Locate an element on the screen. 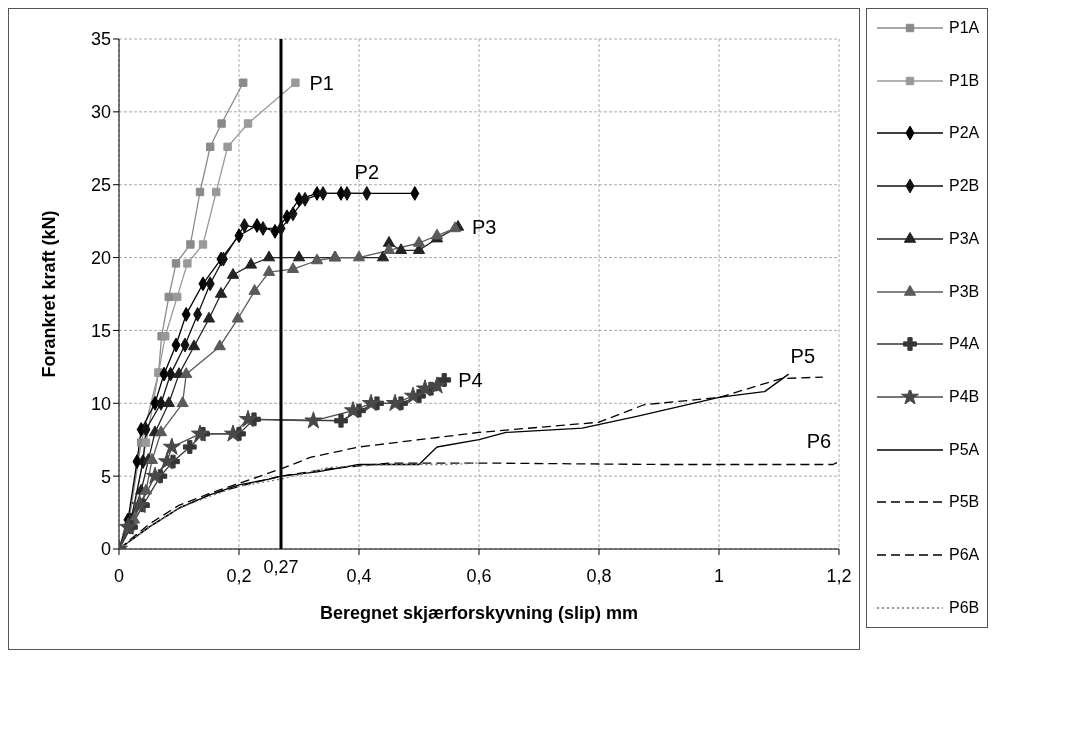 Image resolution: width=1065 pixels, height=745 pixels. y-tick-label: 25 is located at coordinates (100, 185).